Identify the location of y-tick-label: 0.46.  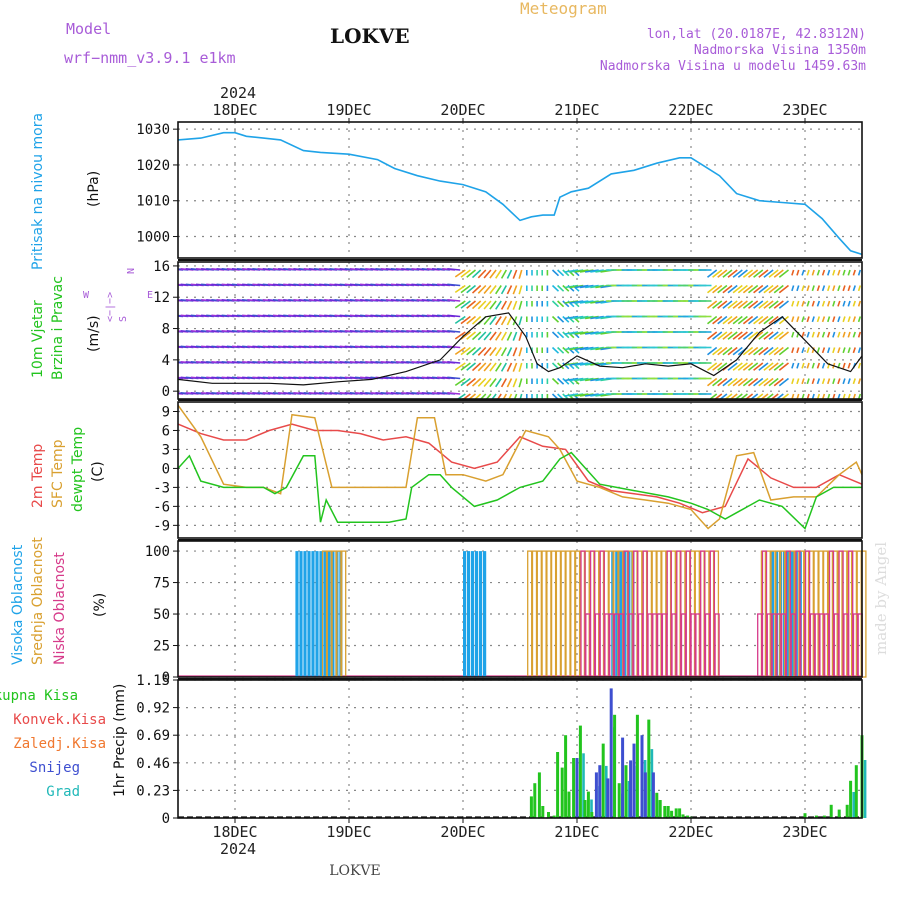
(153, 764).